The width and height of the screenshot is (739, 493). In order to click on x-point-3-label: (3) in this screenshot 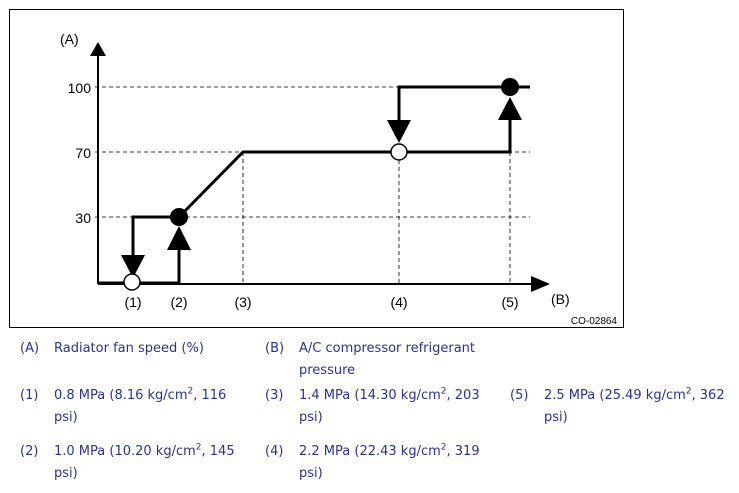, I will do `click(242, 302)`.